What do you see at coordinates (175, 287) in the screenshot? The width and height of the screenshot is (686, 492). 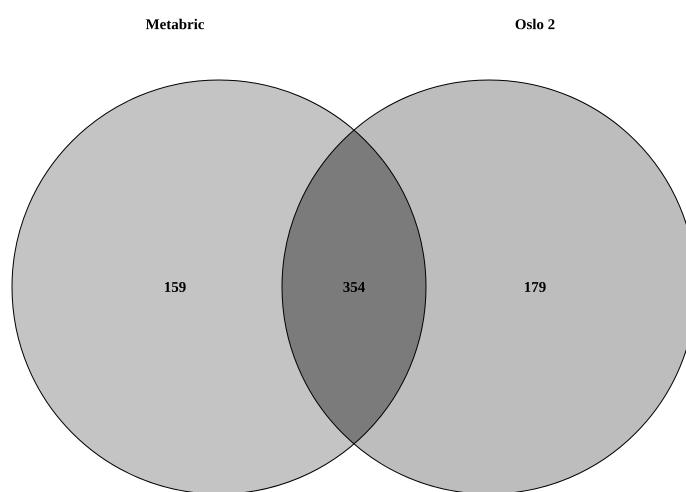 I see `data-label: 159` at bounding box center [175, 287].